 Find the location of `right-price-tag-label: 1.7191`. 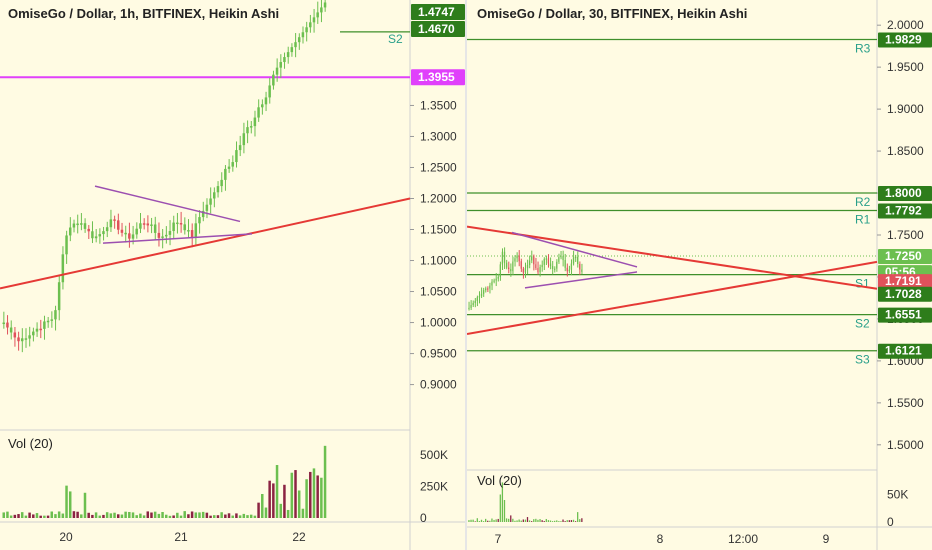

right-price-tag-label: 1.7191 is located at coordinates (903, 281).